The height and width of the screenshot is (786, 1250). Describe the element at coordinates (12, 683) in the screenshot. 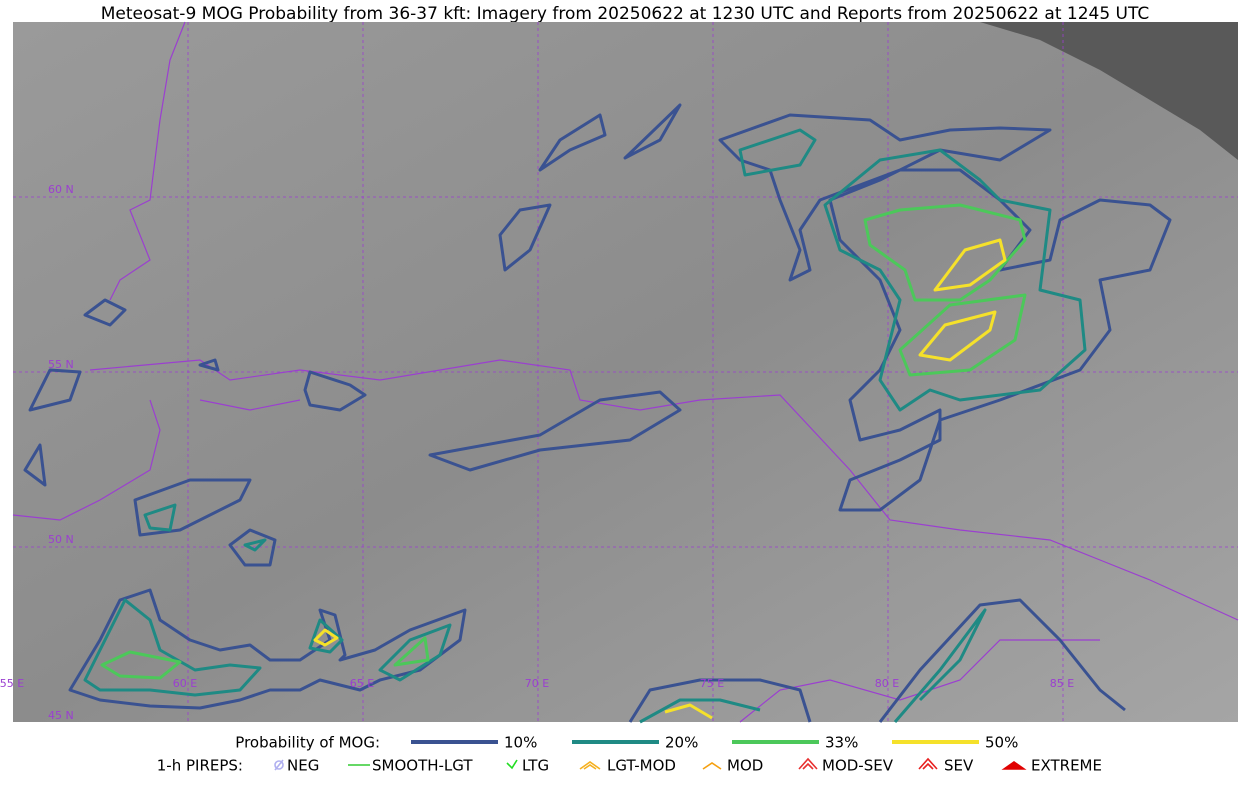

I see `lon-label: 55 E` at that location.